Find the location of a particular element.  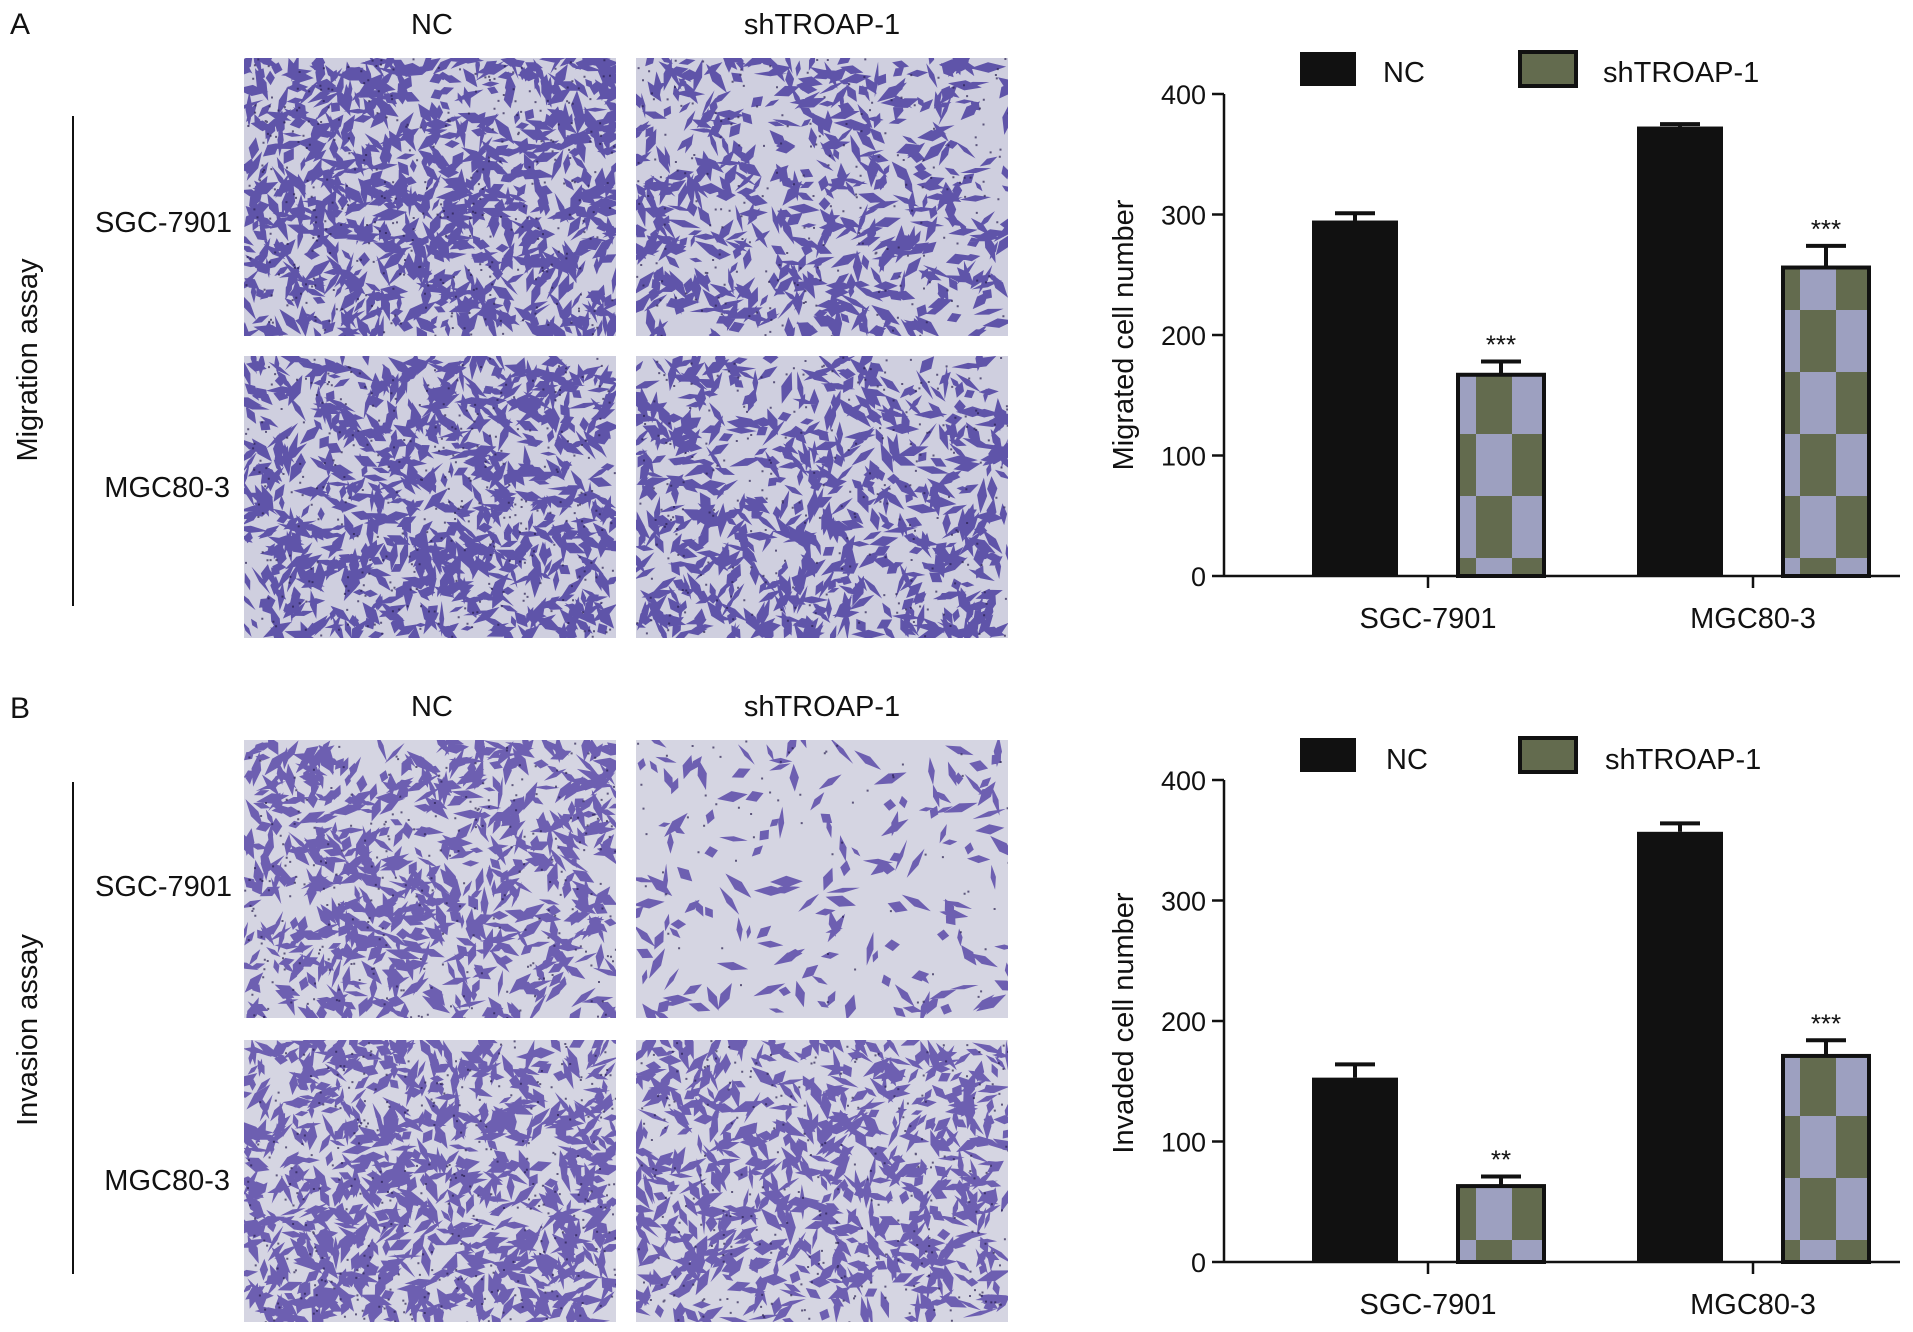

col-label-nc-b: NC is located at coordinates (432, 707).